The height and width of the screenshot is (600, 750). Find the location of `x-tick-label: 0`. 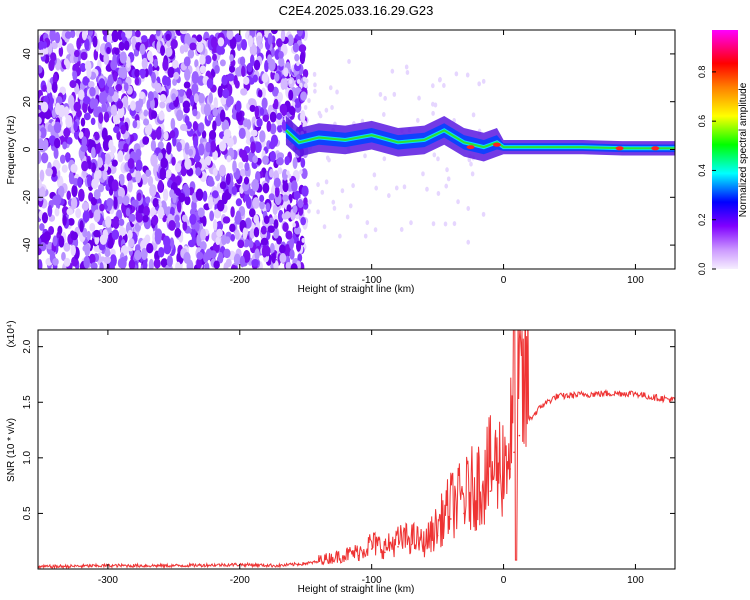

x-tick-label: 0 is located at coordinates (504, 580).